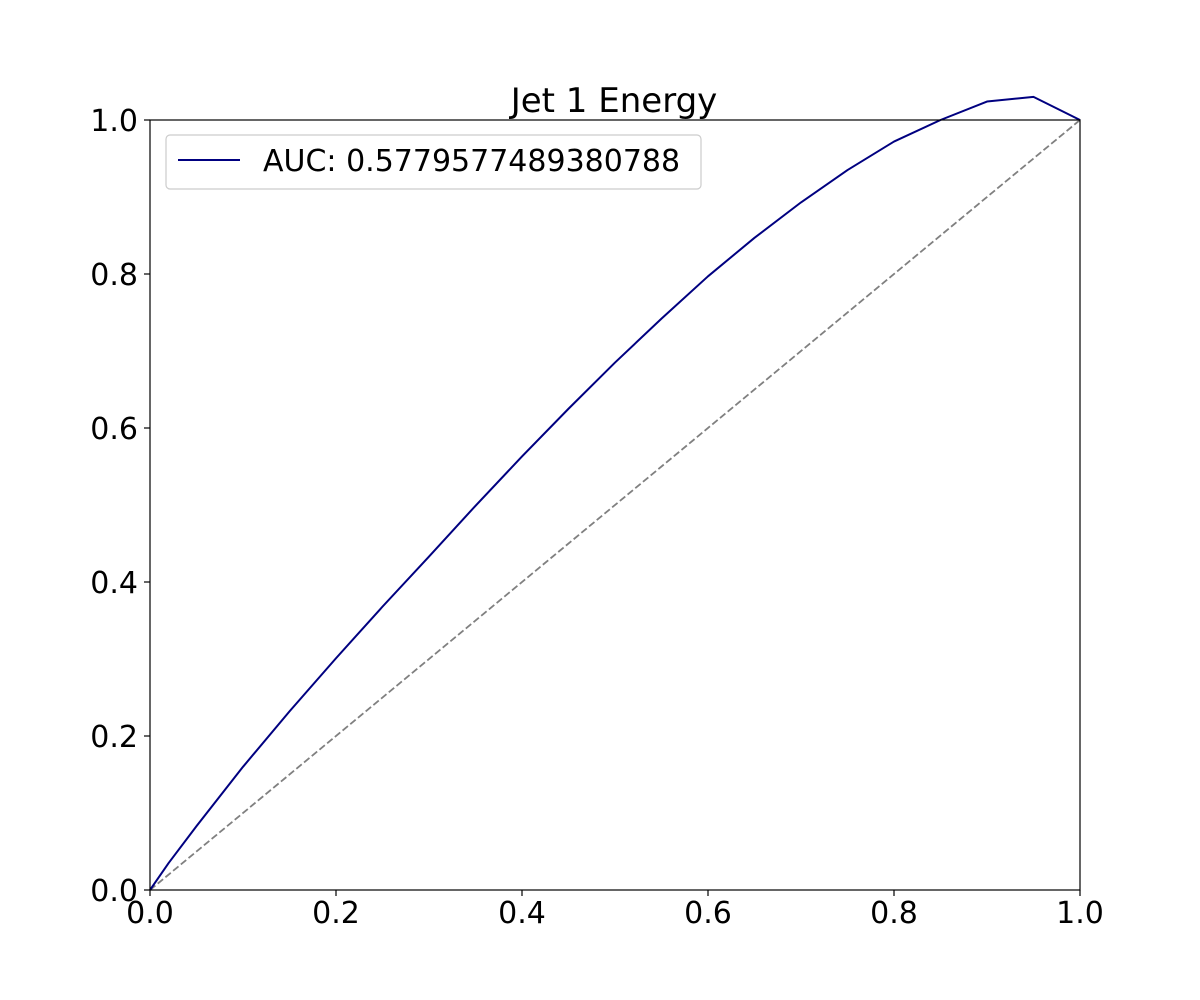 The image size is (1200, 1000). Describe the element at coordinates (114, 737) in the screenshot. I see `y-tick-label: 0.2` at that location.